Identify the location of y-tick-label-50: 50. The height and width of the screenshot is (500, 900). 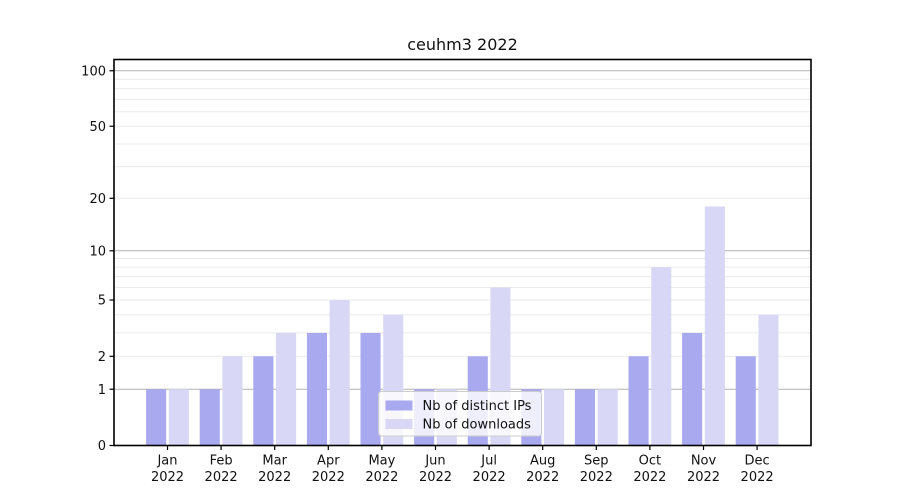
(97, 127).